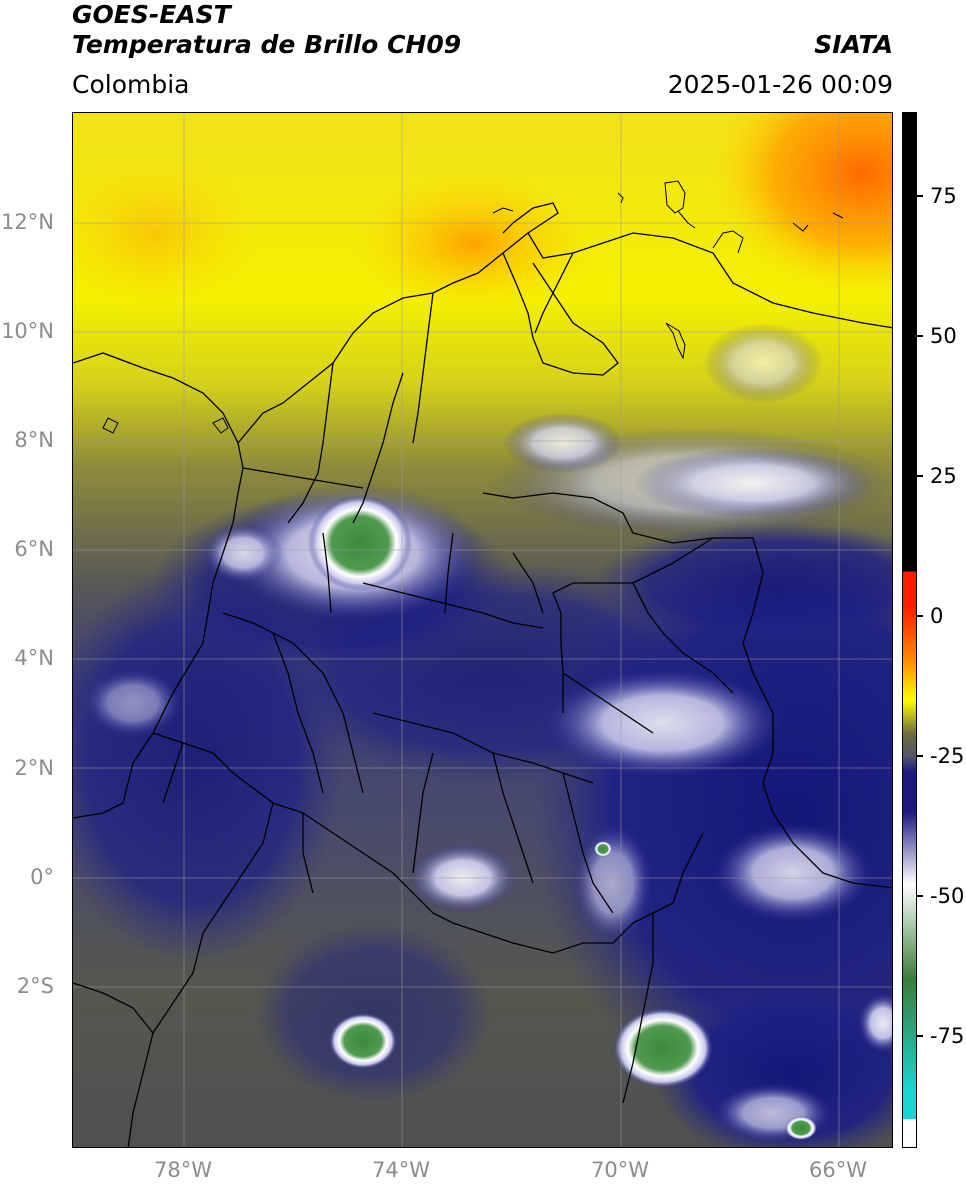  I want to click on lon-label-66w: 66°W, so click(838, 1170).